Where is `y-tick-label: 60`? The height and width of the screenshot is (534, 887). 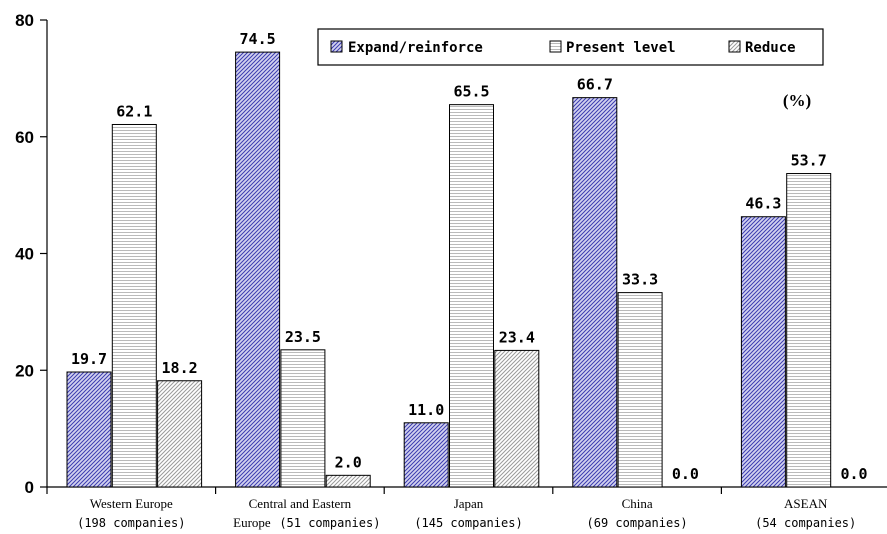
y-tick-label: 60 is located at coordinates (24, 137).